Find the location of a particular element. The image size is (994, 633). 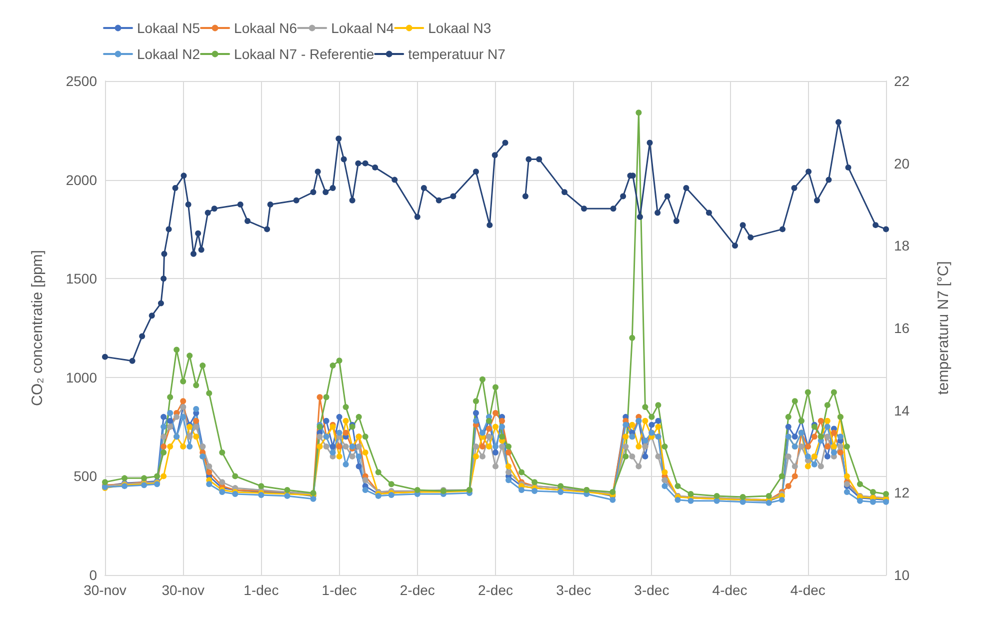

y-tick-label: 2000 is located at coordinates (82, 180).